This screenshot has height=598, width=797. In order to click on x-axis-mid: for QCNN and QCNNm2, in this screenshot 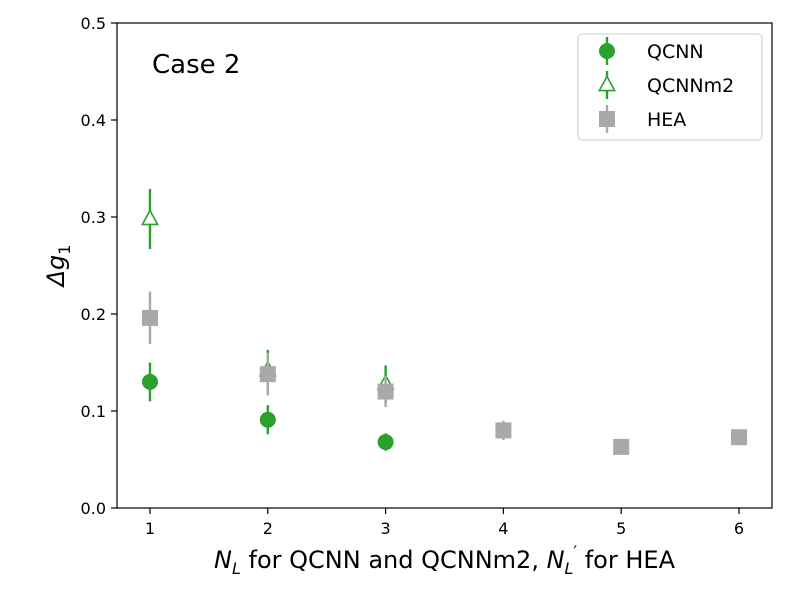, I will do `click(394, 560)`.